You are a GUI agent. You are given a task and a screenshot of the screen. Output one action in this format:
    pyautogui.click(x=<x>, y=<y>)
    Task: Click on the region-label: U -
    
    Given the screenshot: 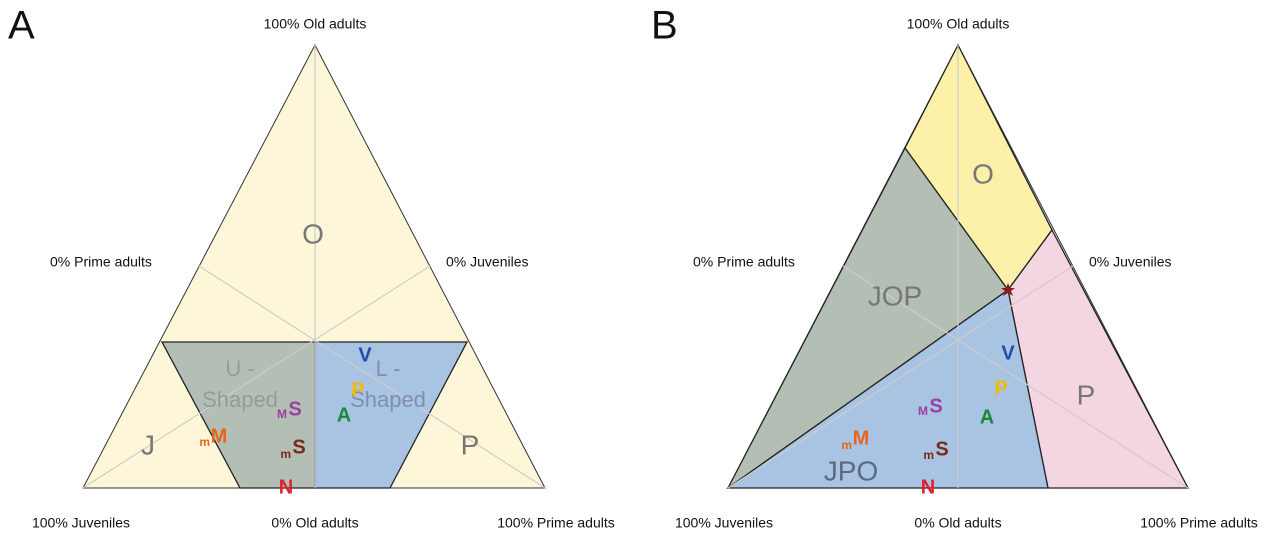 What is the action you would take?
    pyautogui.click(x=239, y=368)
    